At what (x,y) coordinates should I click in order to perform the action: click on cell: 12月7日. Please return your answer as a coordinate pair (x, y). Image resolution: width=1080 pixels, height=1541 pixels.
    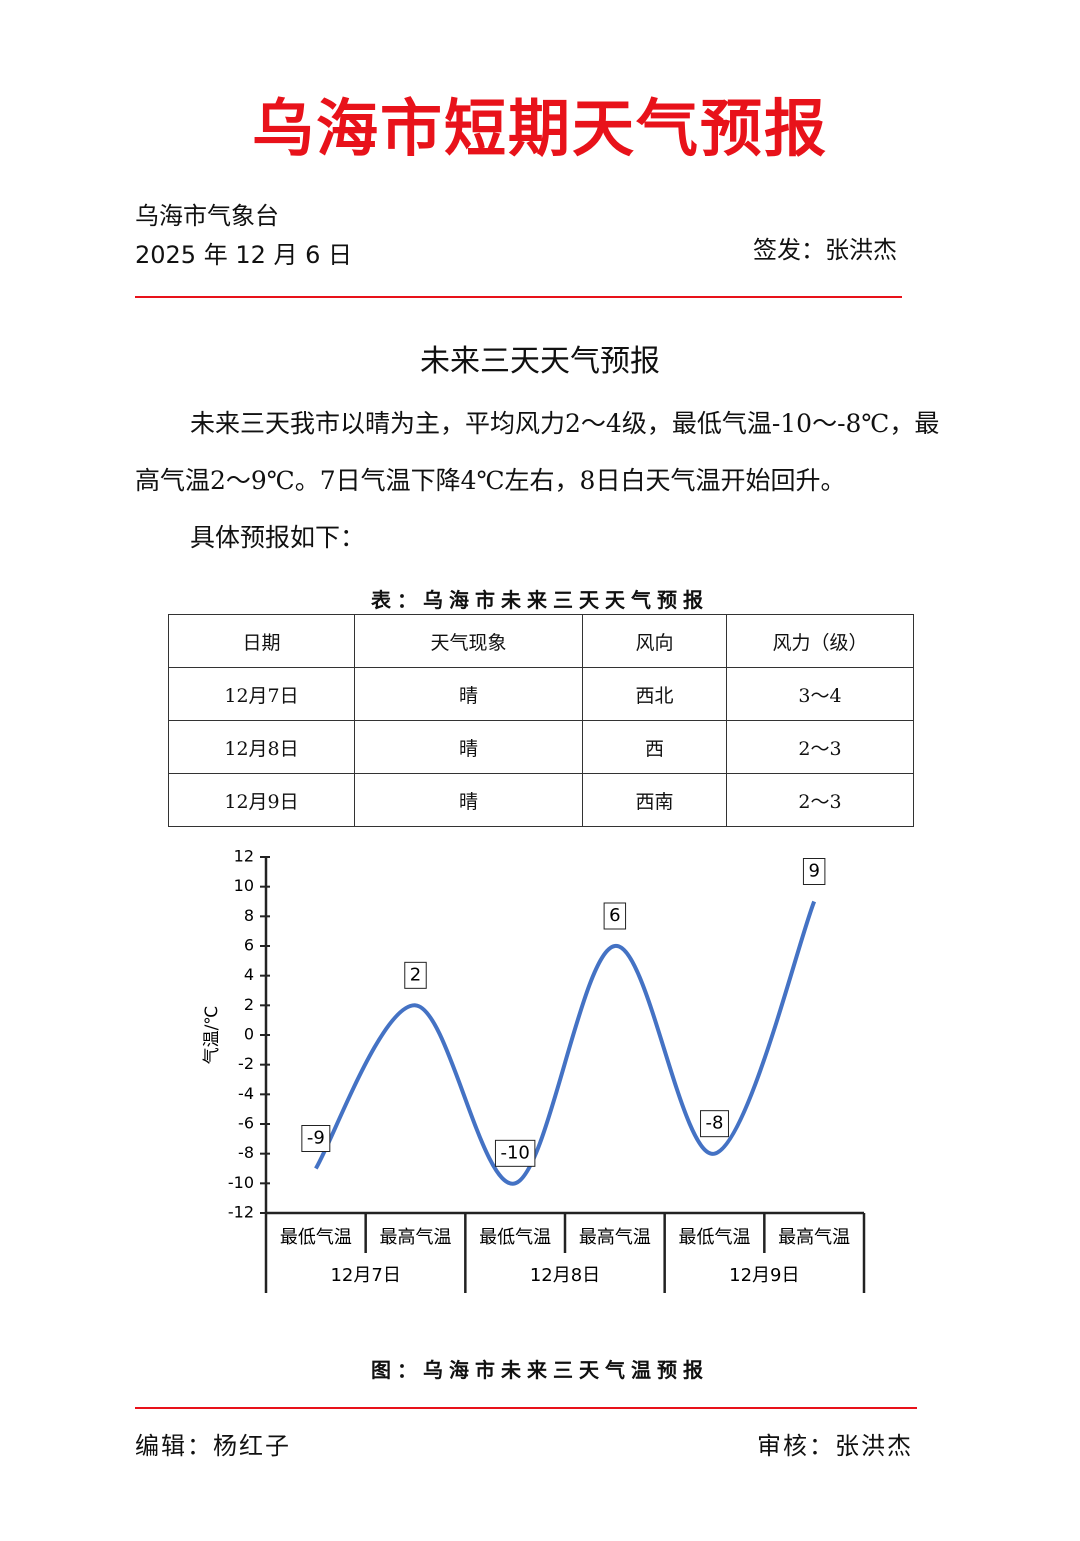
    Looking at the image, I should click on (261, 694).